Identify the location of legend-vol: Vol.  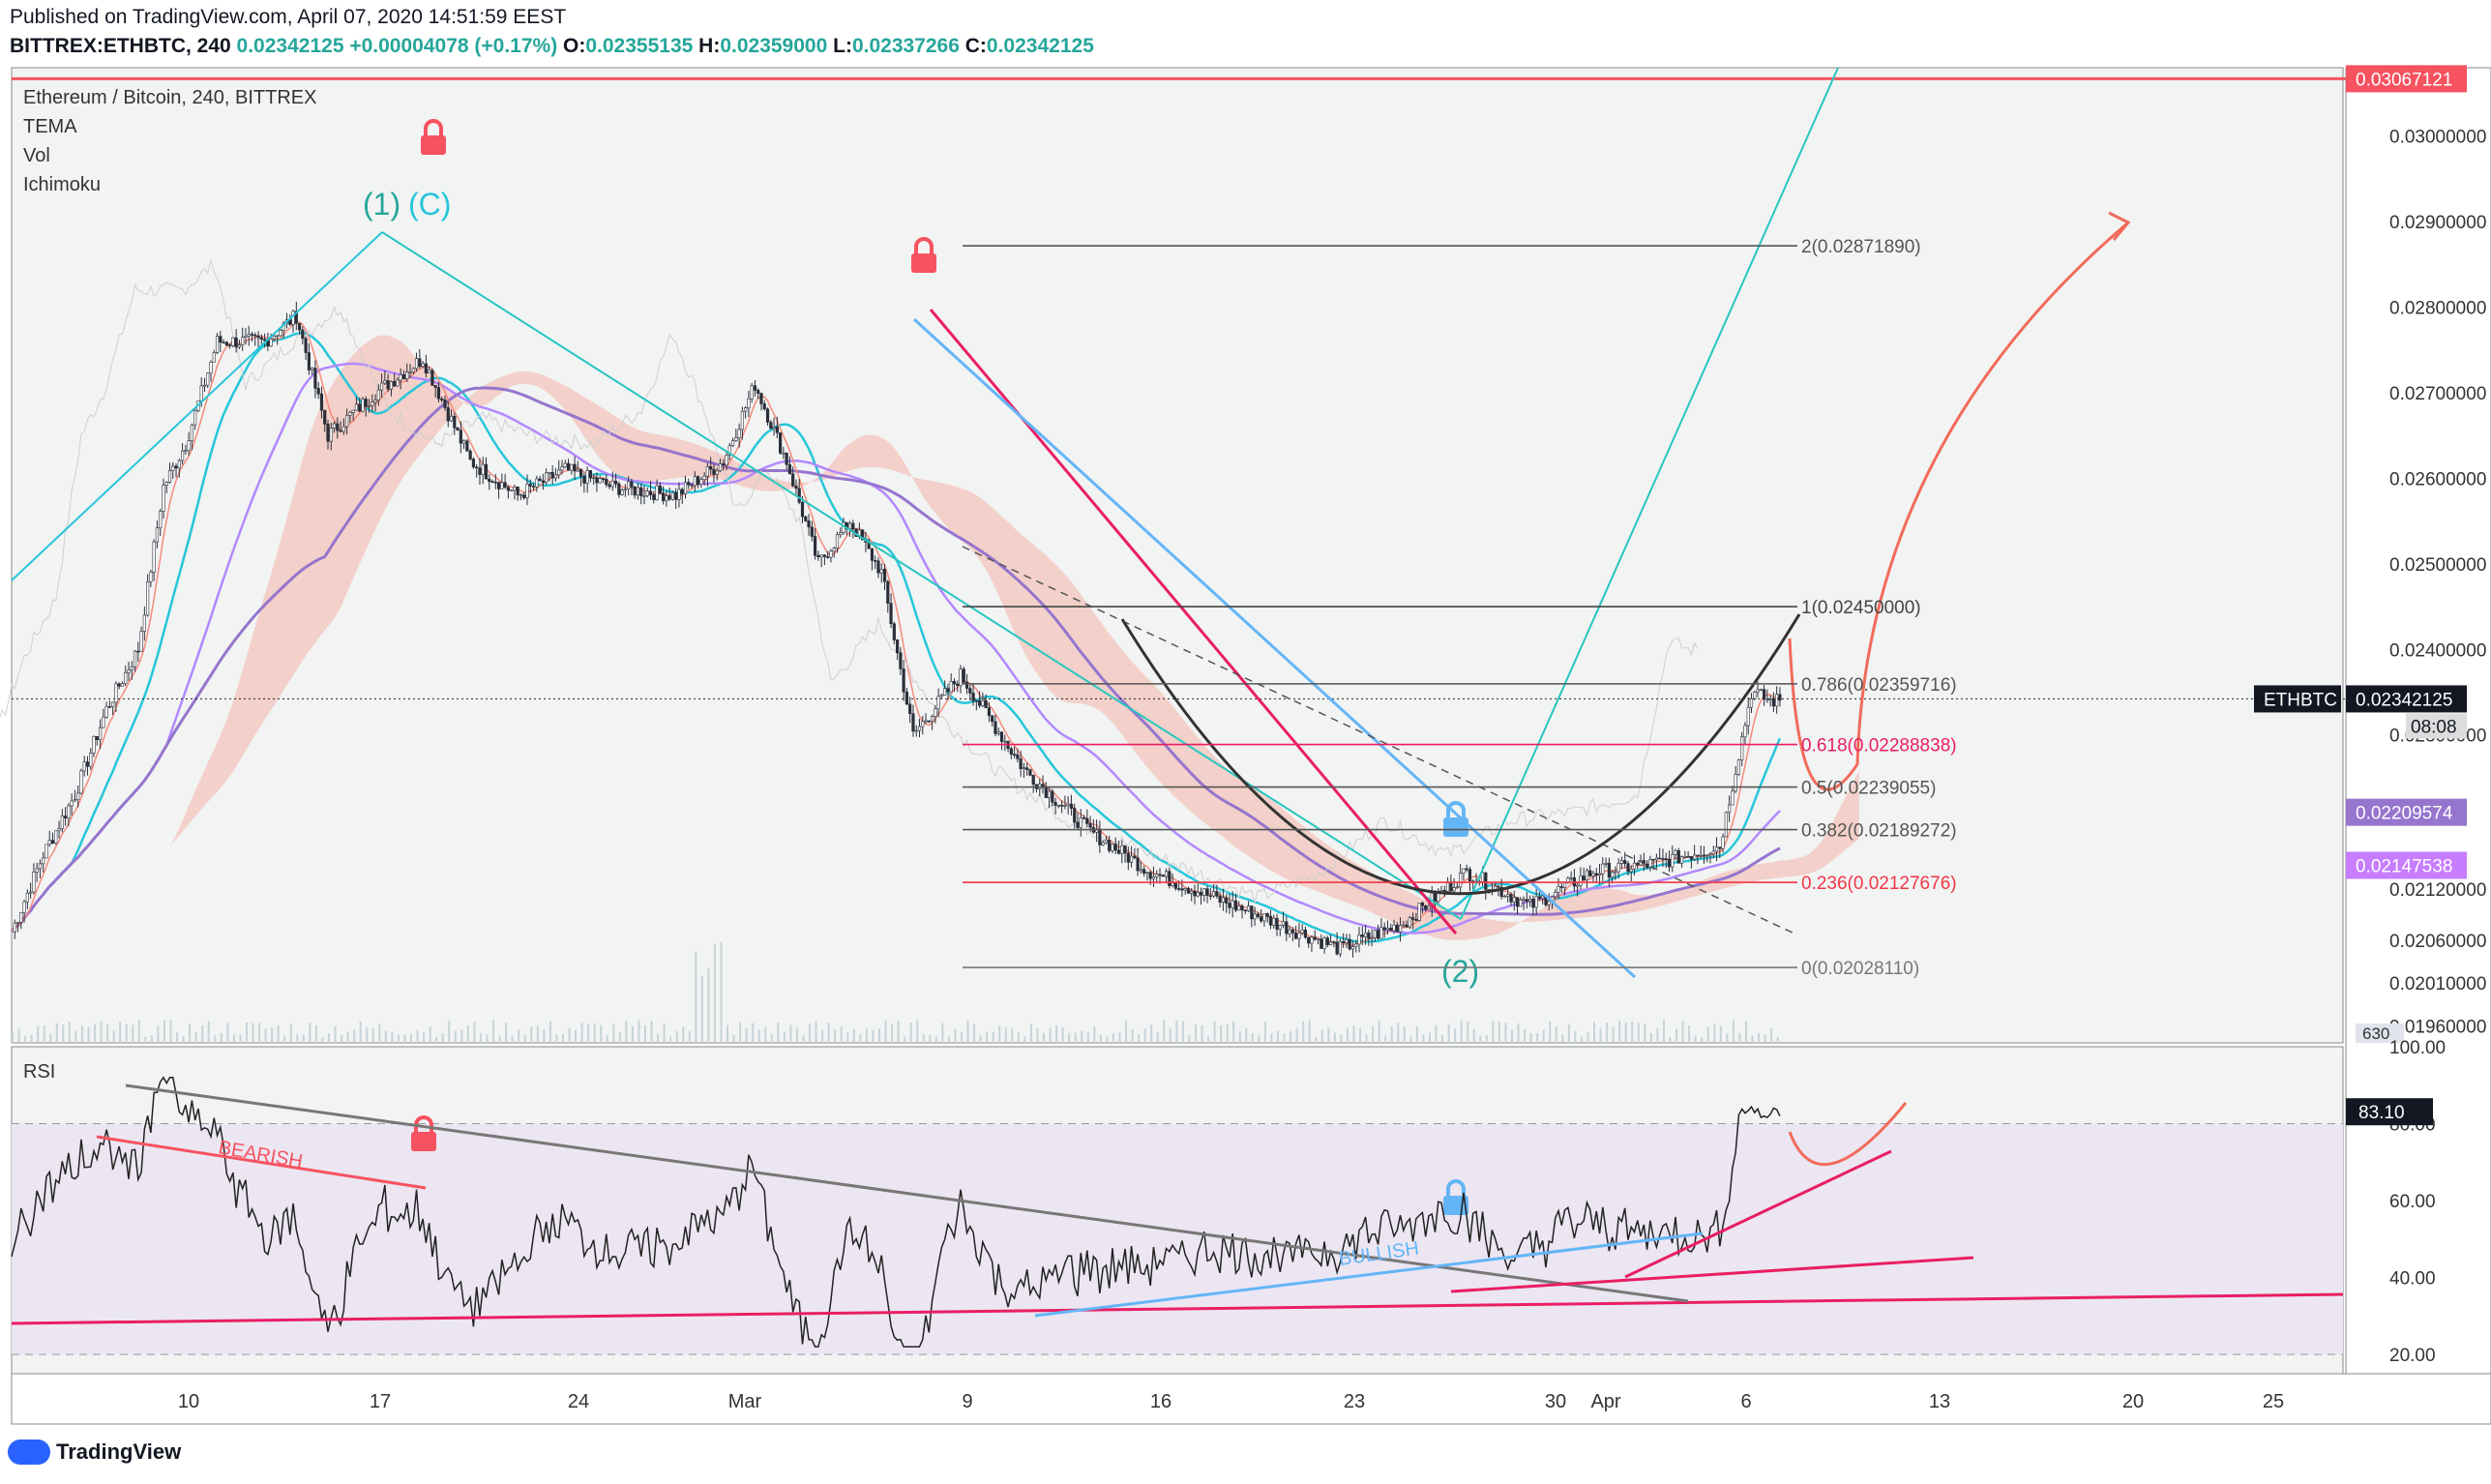
(36, 155).